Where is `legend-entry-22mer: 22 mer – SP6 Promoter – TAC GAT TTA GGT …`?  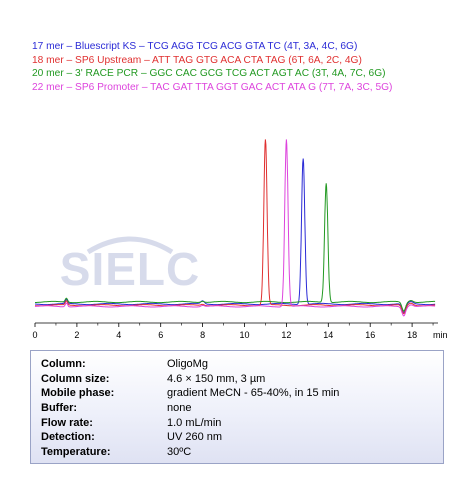
legend-entry-22mer: 22 mer – SP6 Promoter – TAC GAT TTA GGT … is located at coordinates (212, 87).